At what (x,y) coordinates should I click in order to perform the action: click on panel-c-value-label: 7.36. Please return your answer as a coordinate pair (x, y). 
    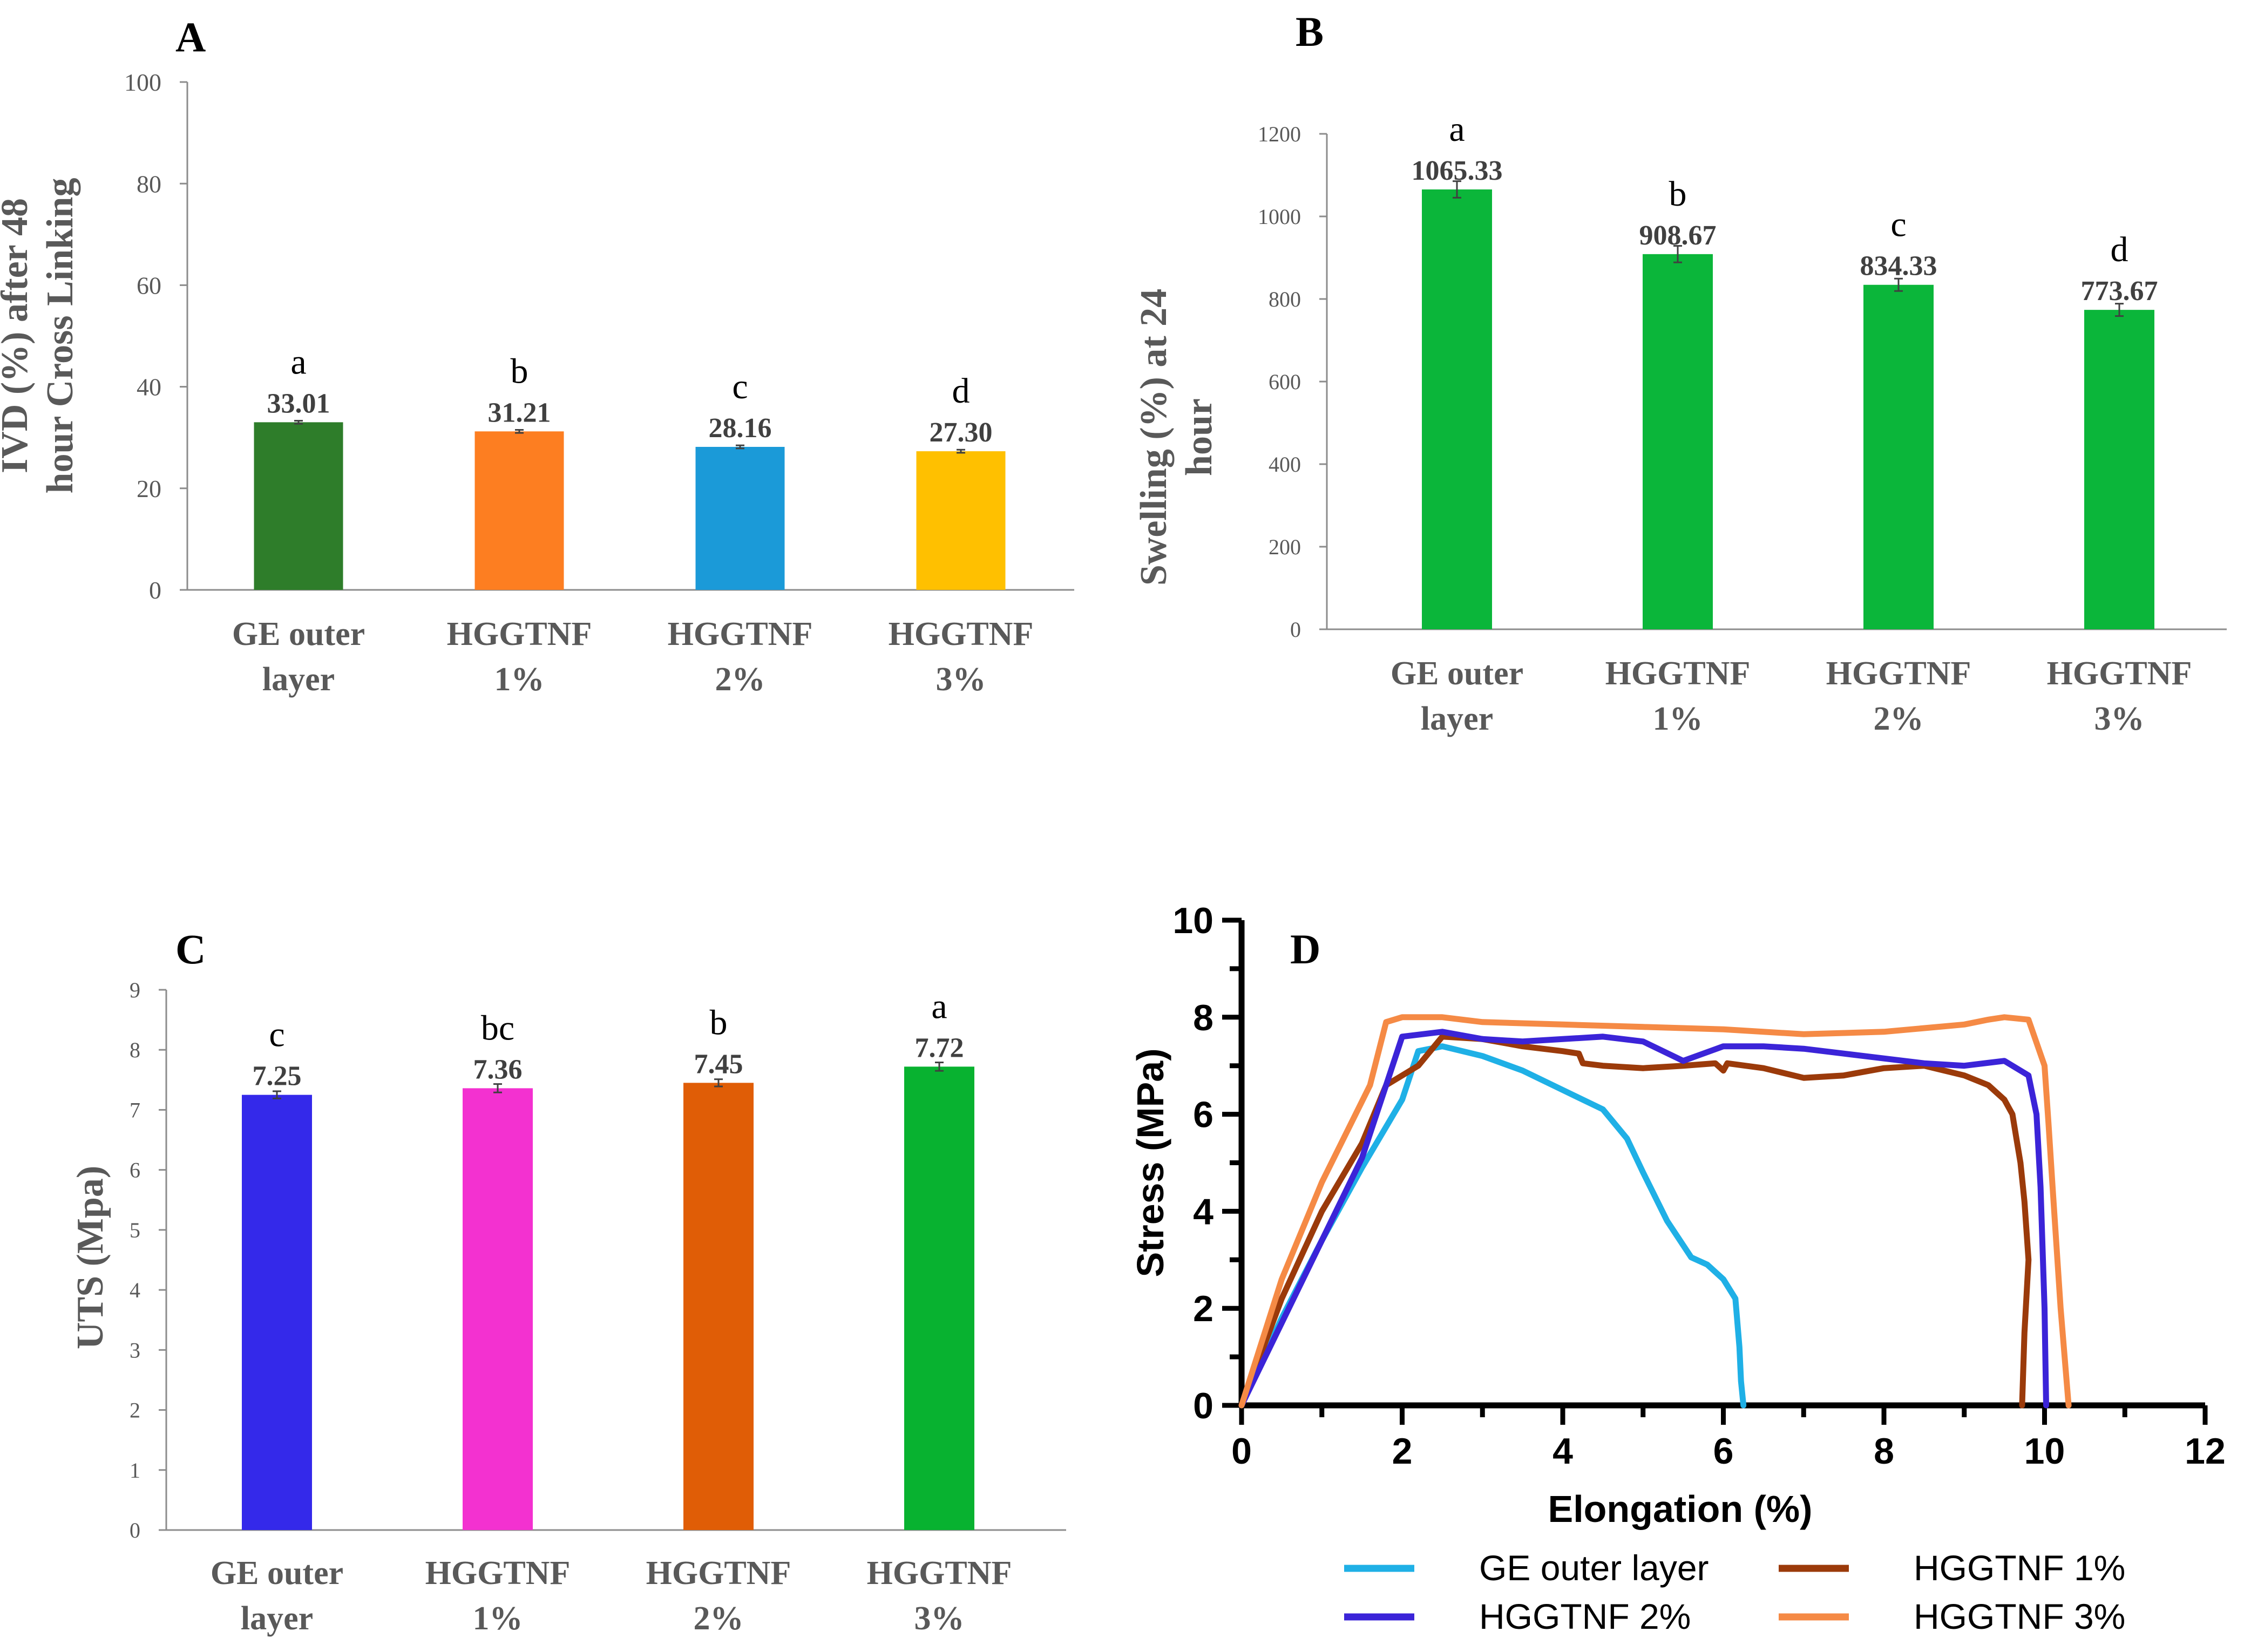
    Looking at the image, I should click on (498, 1069).